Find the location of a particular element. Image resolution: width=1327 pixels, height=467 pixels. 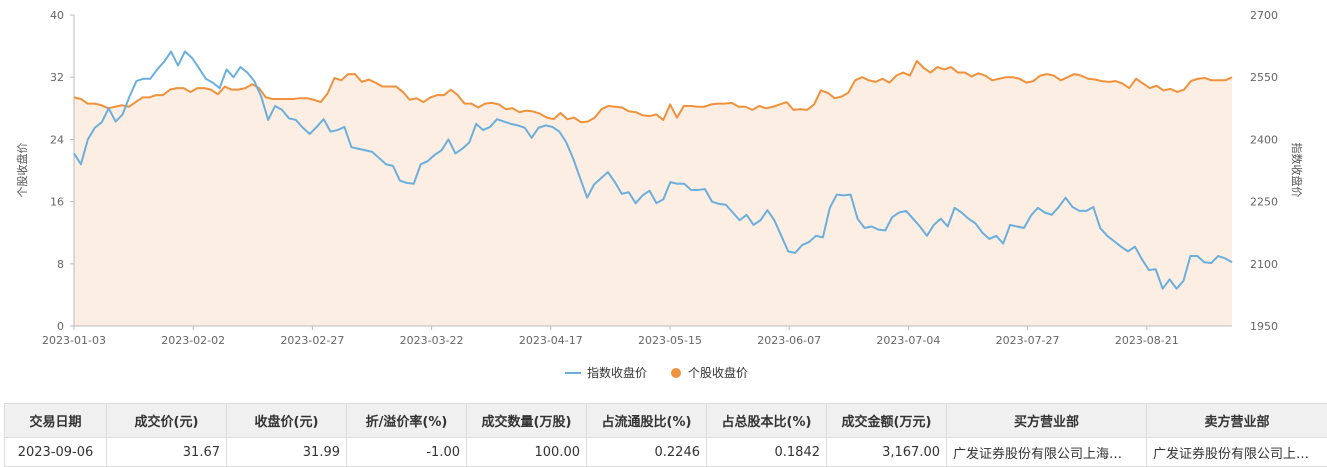

y-left-tick-label: 16 is located at coordinates (57, 202).